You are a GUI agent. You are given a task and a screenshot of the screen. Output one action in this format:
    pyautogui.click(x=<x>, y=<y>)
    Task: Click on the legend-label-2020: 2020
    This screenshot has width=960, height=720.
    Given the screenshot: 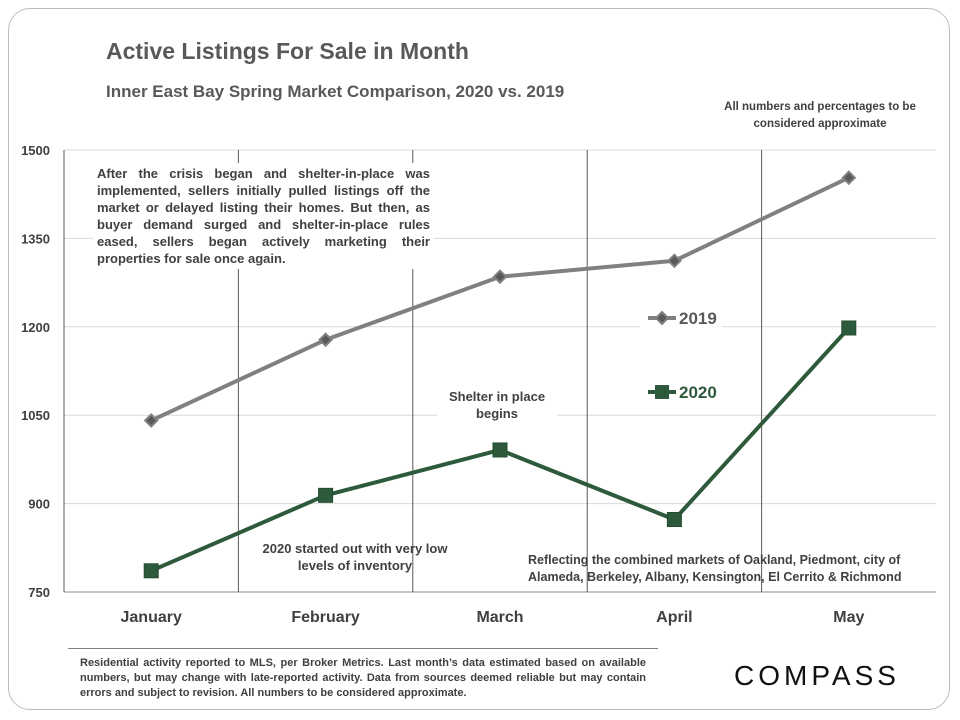 What is the action you would take?
    pyautogui.click(x=698, y=392)
    